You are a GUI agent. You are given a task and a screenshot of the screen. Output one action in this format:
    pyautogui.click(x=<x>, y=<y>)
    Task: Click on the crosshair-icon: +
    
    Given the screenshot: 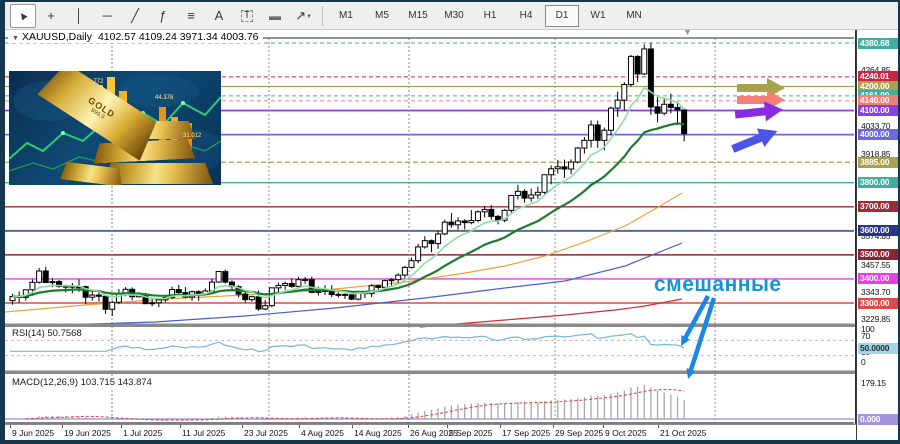 What is the action you would take?
    pyautogui.click(x=51, y=15)
    